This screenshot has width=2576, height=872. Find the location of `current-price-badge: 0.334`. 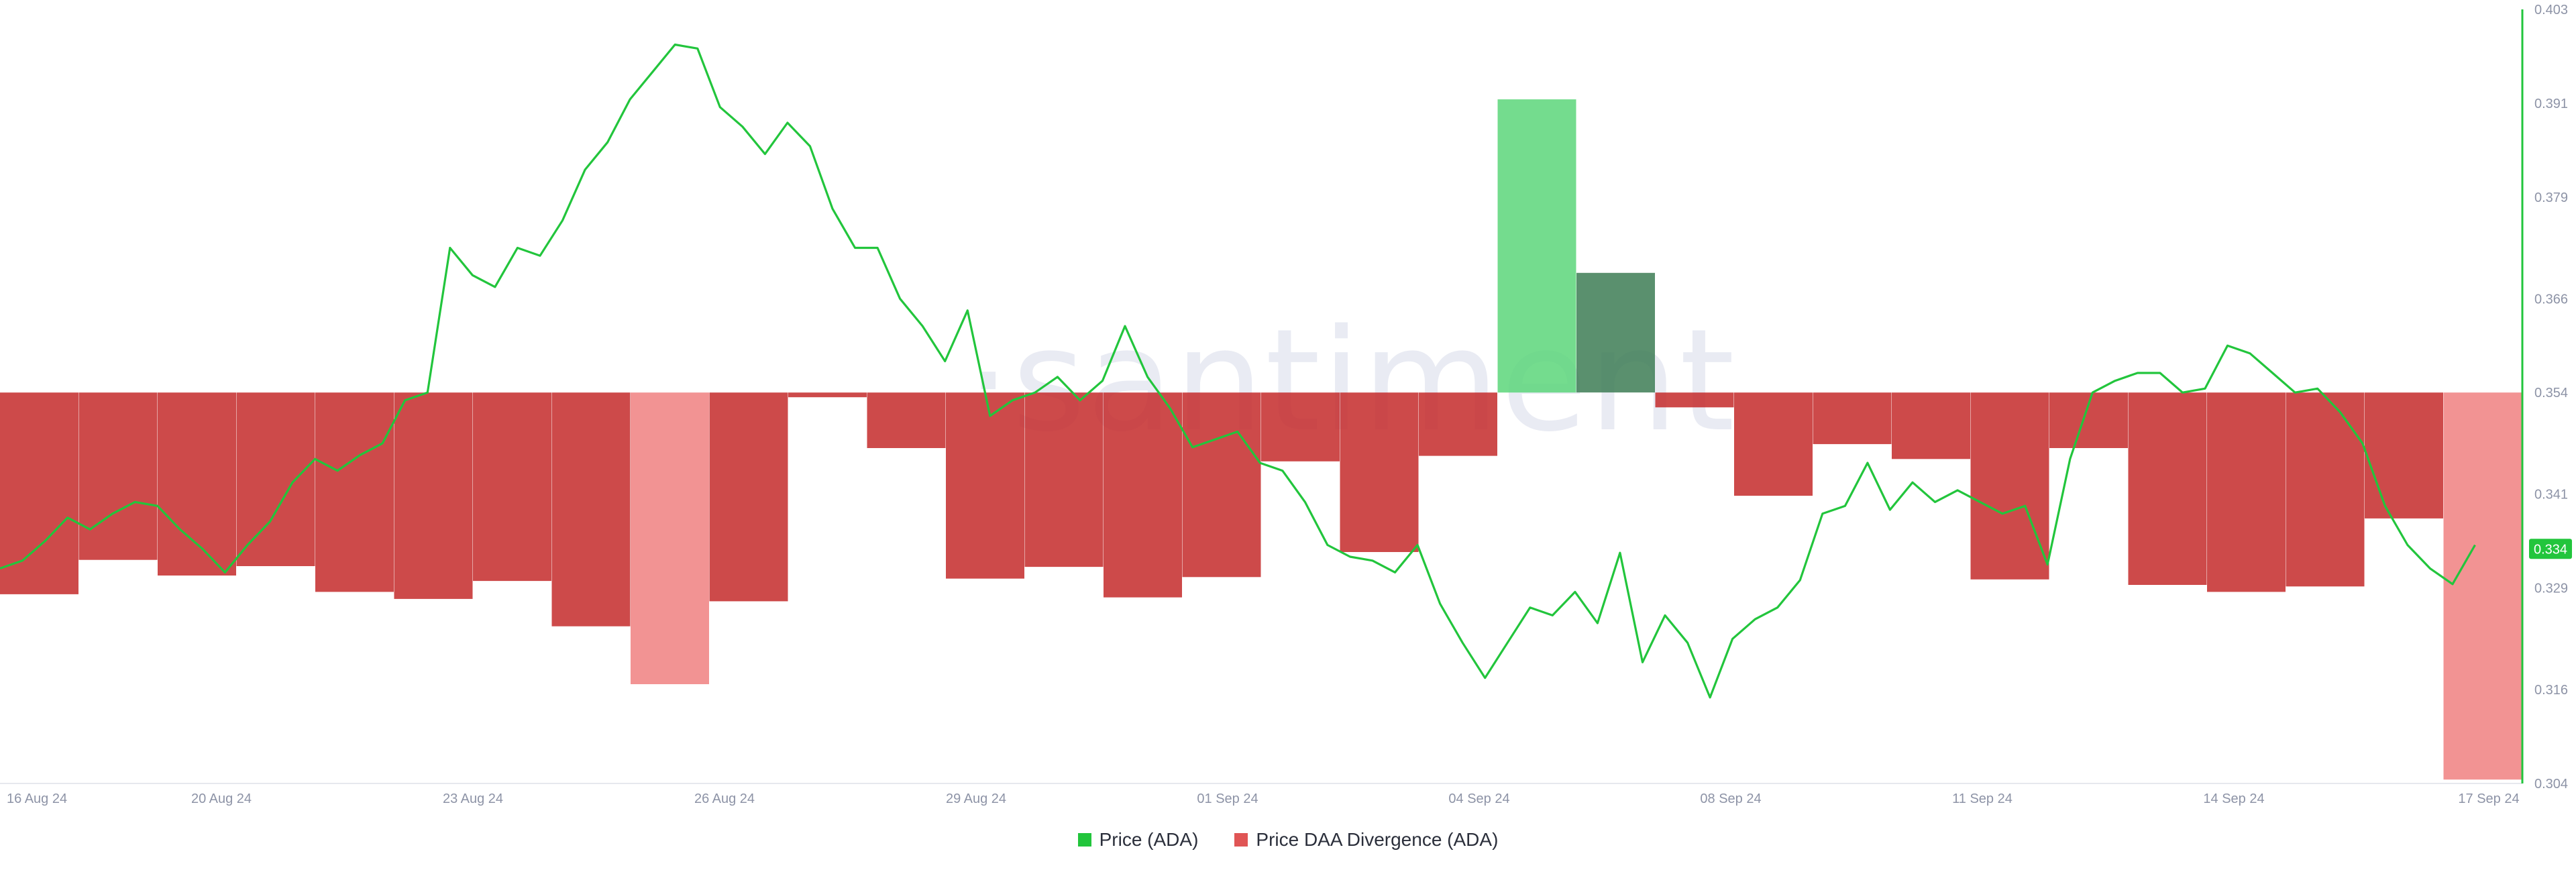

current-price-badge: 0.334 is located at coordinates (2550, 549).